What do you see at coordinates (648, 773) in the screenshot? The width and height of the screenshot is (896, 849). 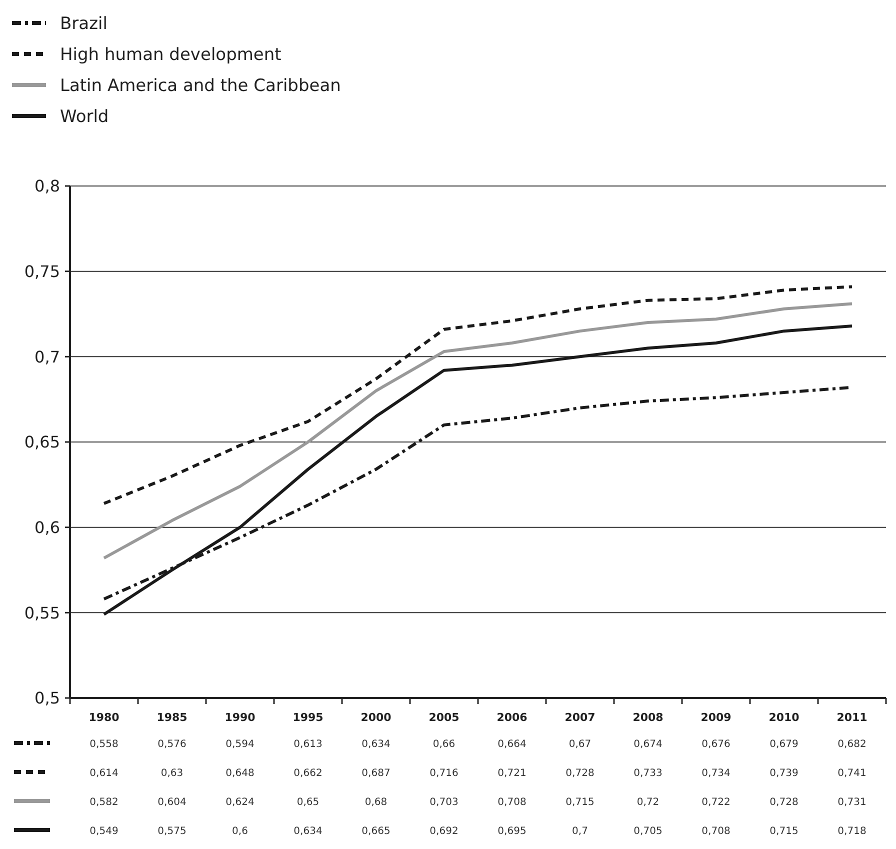 I see `data-label: 0,733` at bounding box center [648, 773].